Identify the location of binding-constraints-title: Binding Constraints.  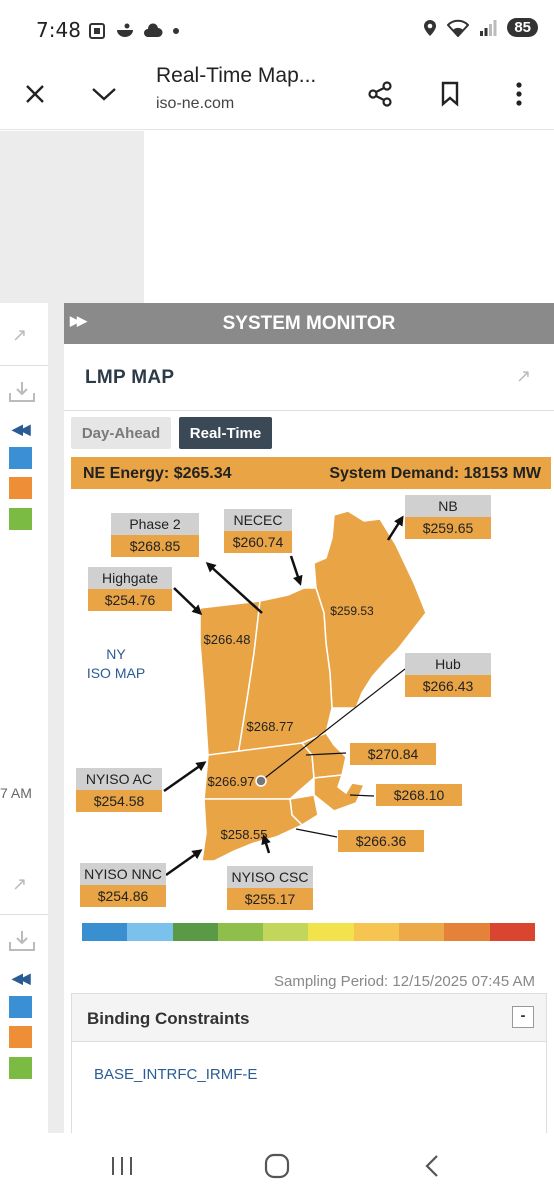
(168, 1018).